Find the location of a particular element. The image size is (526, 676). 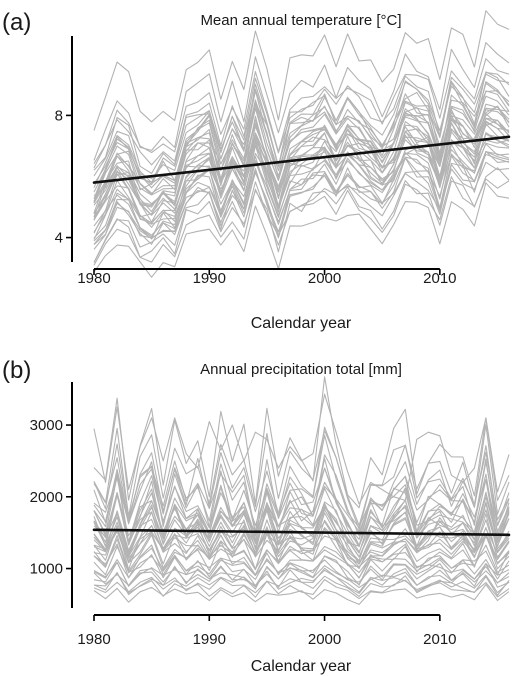

panel-a-title: Mean annual temperature [°C] is located at coordinates (300, 20).